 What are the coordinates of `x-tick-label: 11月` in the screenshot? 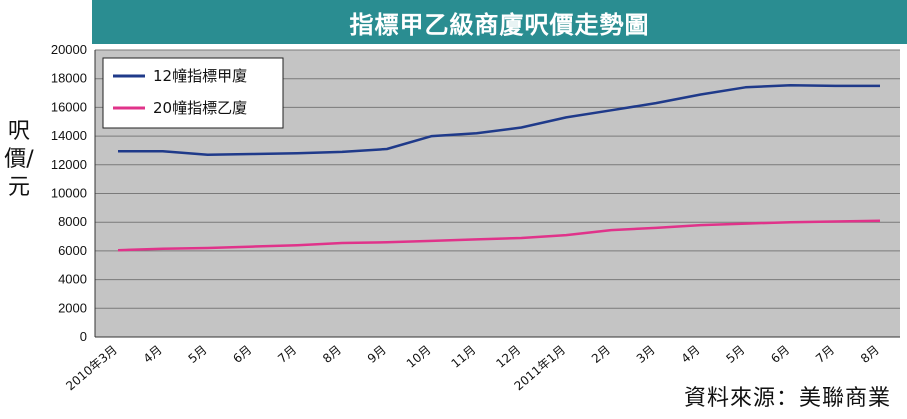 It's located at (464, 357).